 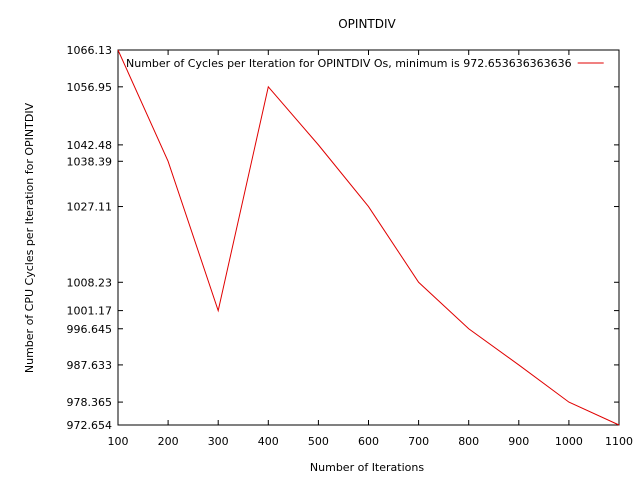 I want to click on y-tick-label: 1008.23, so click(x=90, y=282).